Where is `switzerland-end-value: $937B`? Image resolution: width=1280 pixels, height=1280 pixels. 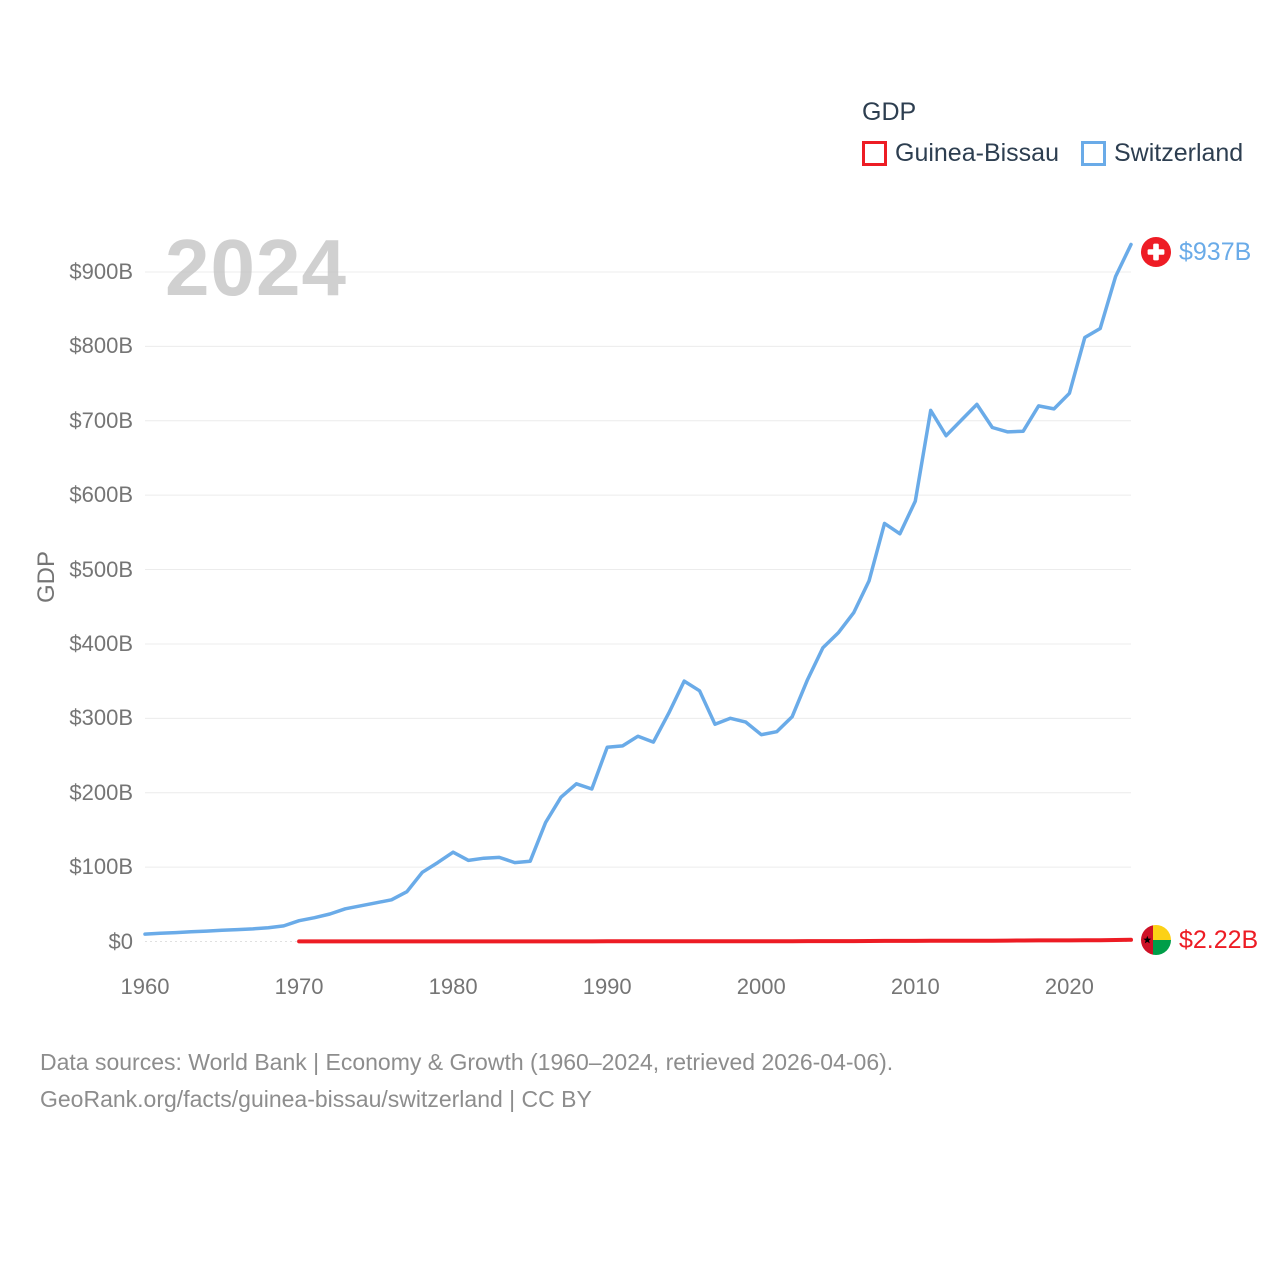 switzerland-end-value: $937B is located at coordinates (1215, 251).